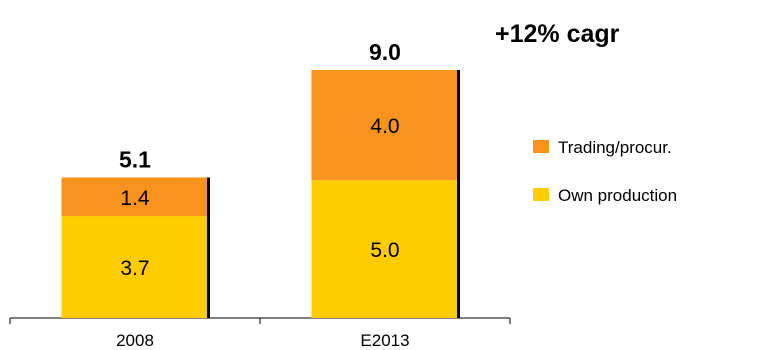  Describe the element at coordinates (384, 340) in the screenshot. I see `x-tick-label: E2013` at that location.